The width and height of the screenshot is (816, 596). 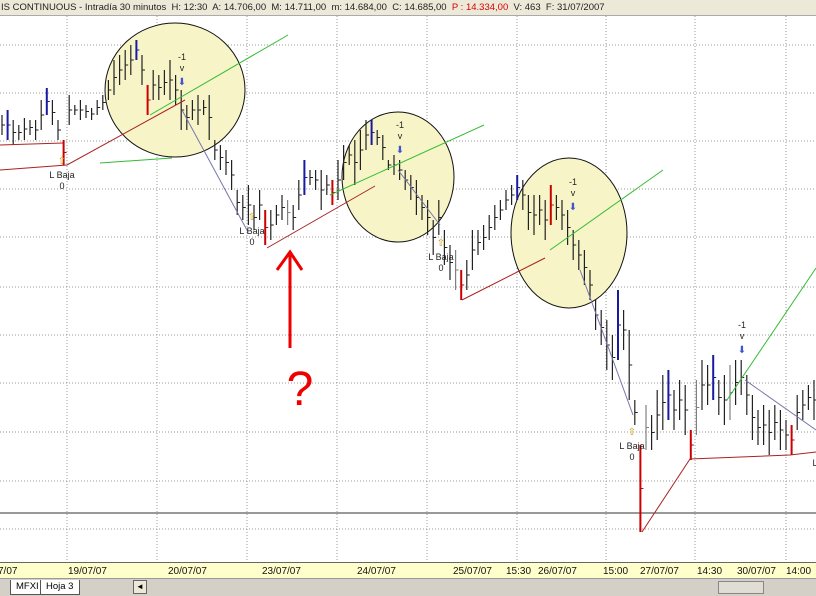 What do you see at coordinates (239, 7) in the screenshot?
I see `header-open: A: 14.706,00` at bounding box center [239, 7].